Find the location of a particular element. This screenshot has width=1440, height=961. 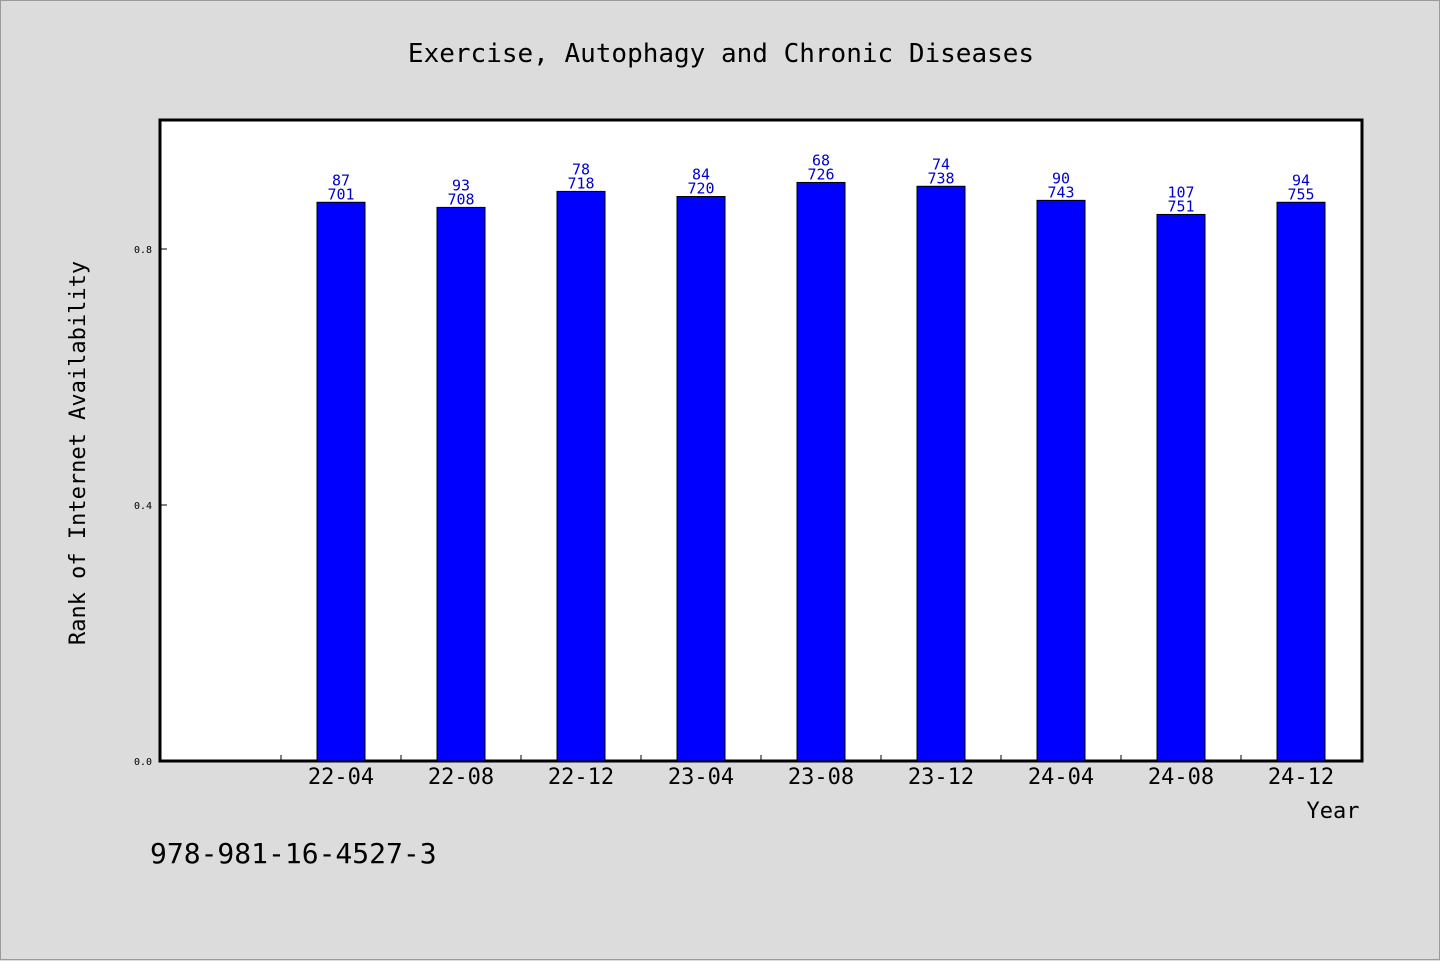

x-tick-label-22-04: 22-04 is located at coordinates (341, 777).